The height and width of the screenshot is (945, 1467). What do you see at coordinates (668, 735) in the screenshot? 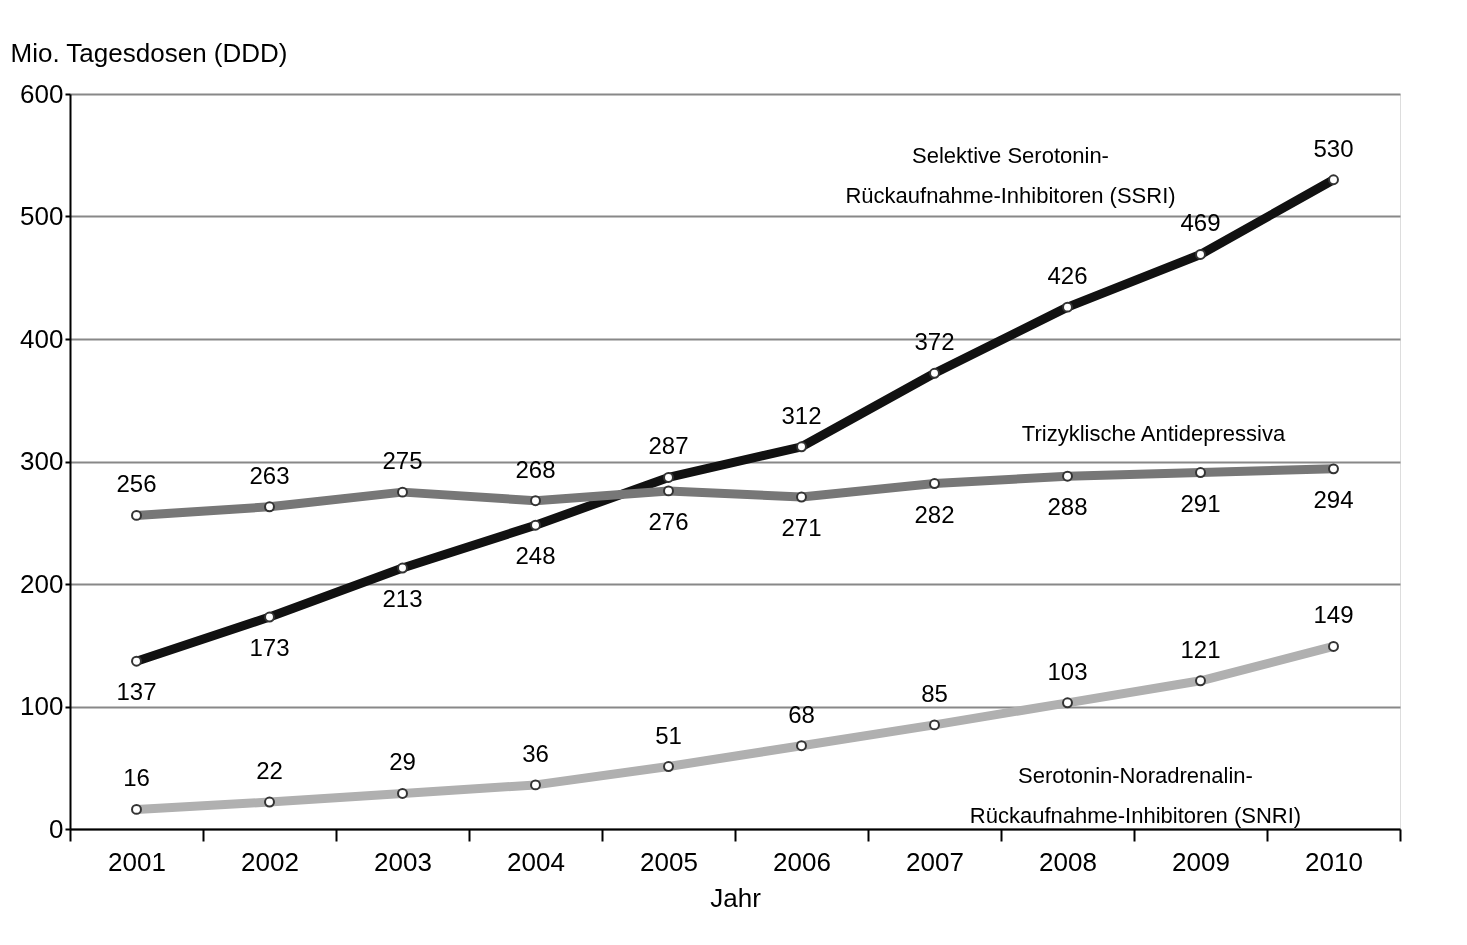
I see `data-label: 51` at bounding box center [668, 735].